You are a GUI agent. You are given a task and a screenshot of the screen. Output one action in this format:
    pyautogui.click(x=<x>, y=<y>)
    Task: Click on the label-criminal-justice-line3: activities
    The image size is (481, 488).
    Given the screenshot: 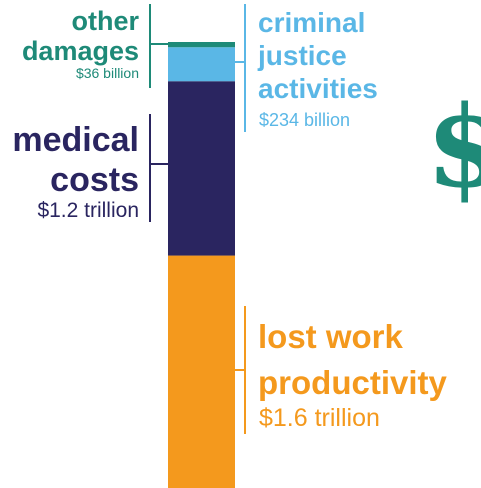 What is the action you would take?
    pyautogui.click(x=318, y=88)
    